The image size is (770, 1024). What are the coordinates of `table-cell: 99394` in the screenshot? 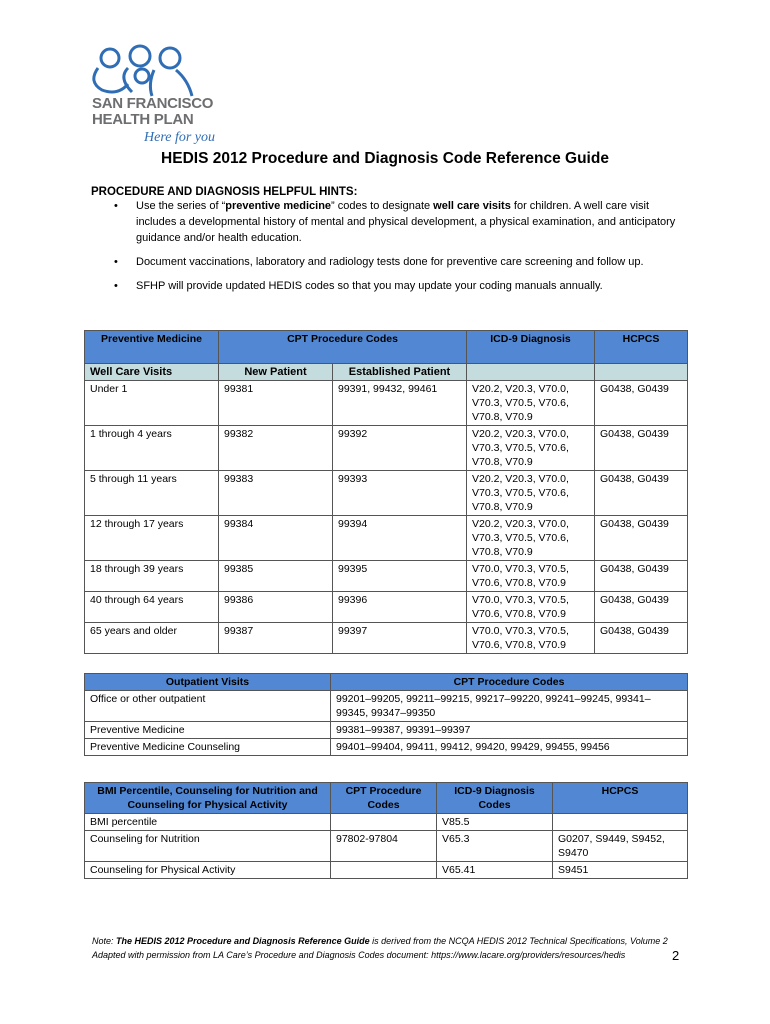 It's located at (399, 538).